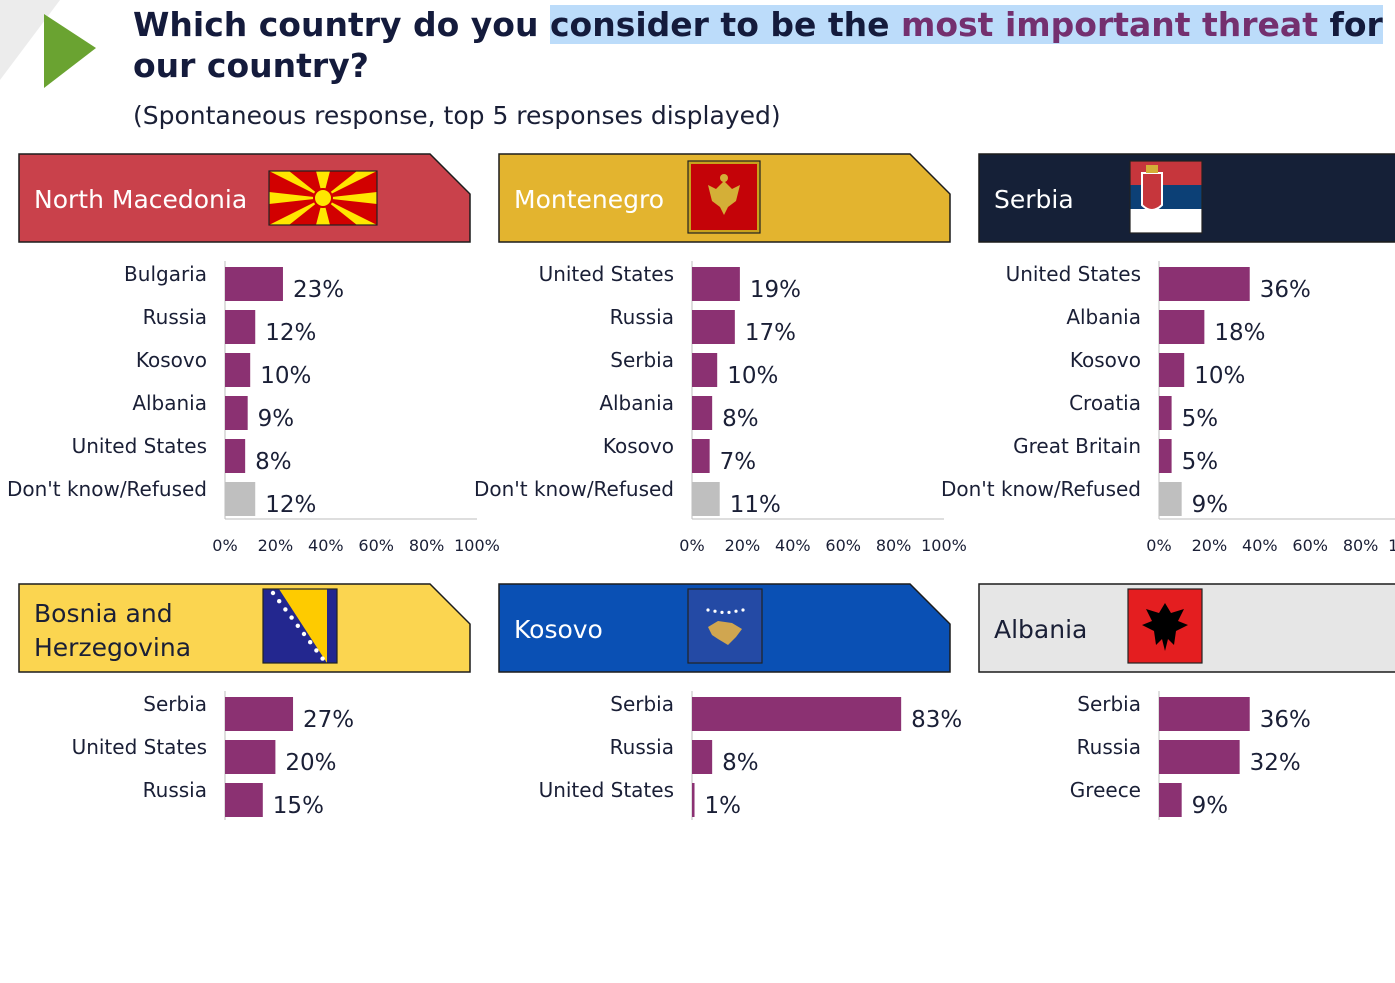 This screenshot has width=1395, height=983. Describe the element at coordinates (113, 647) in the screenshot. I see `banner-title-line: Herzegovina` at that location.